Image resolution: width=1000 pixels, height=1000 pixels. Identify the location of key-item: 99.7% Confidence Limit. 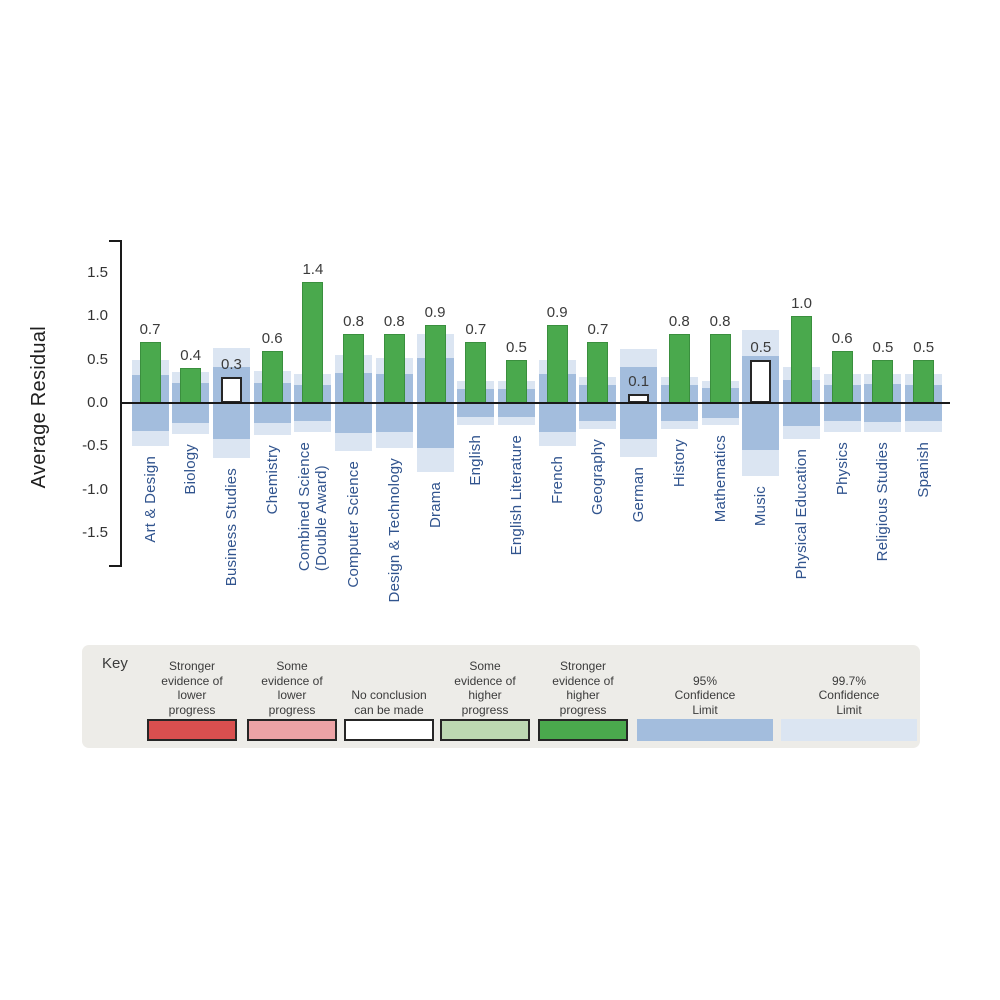
(849, 696).